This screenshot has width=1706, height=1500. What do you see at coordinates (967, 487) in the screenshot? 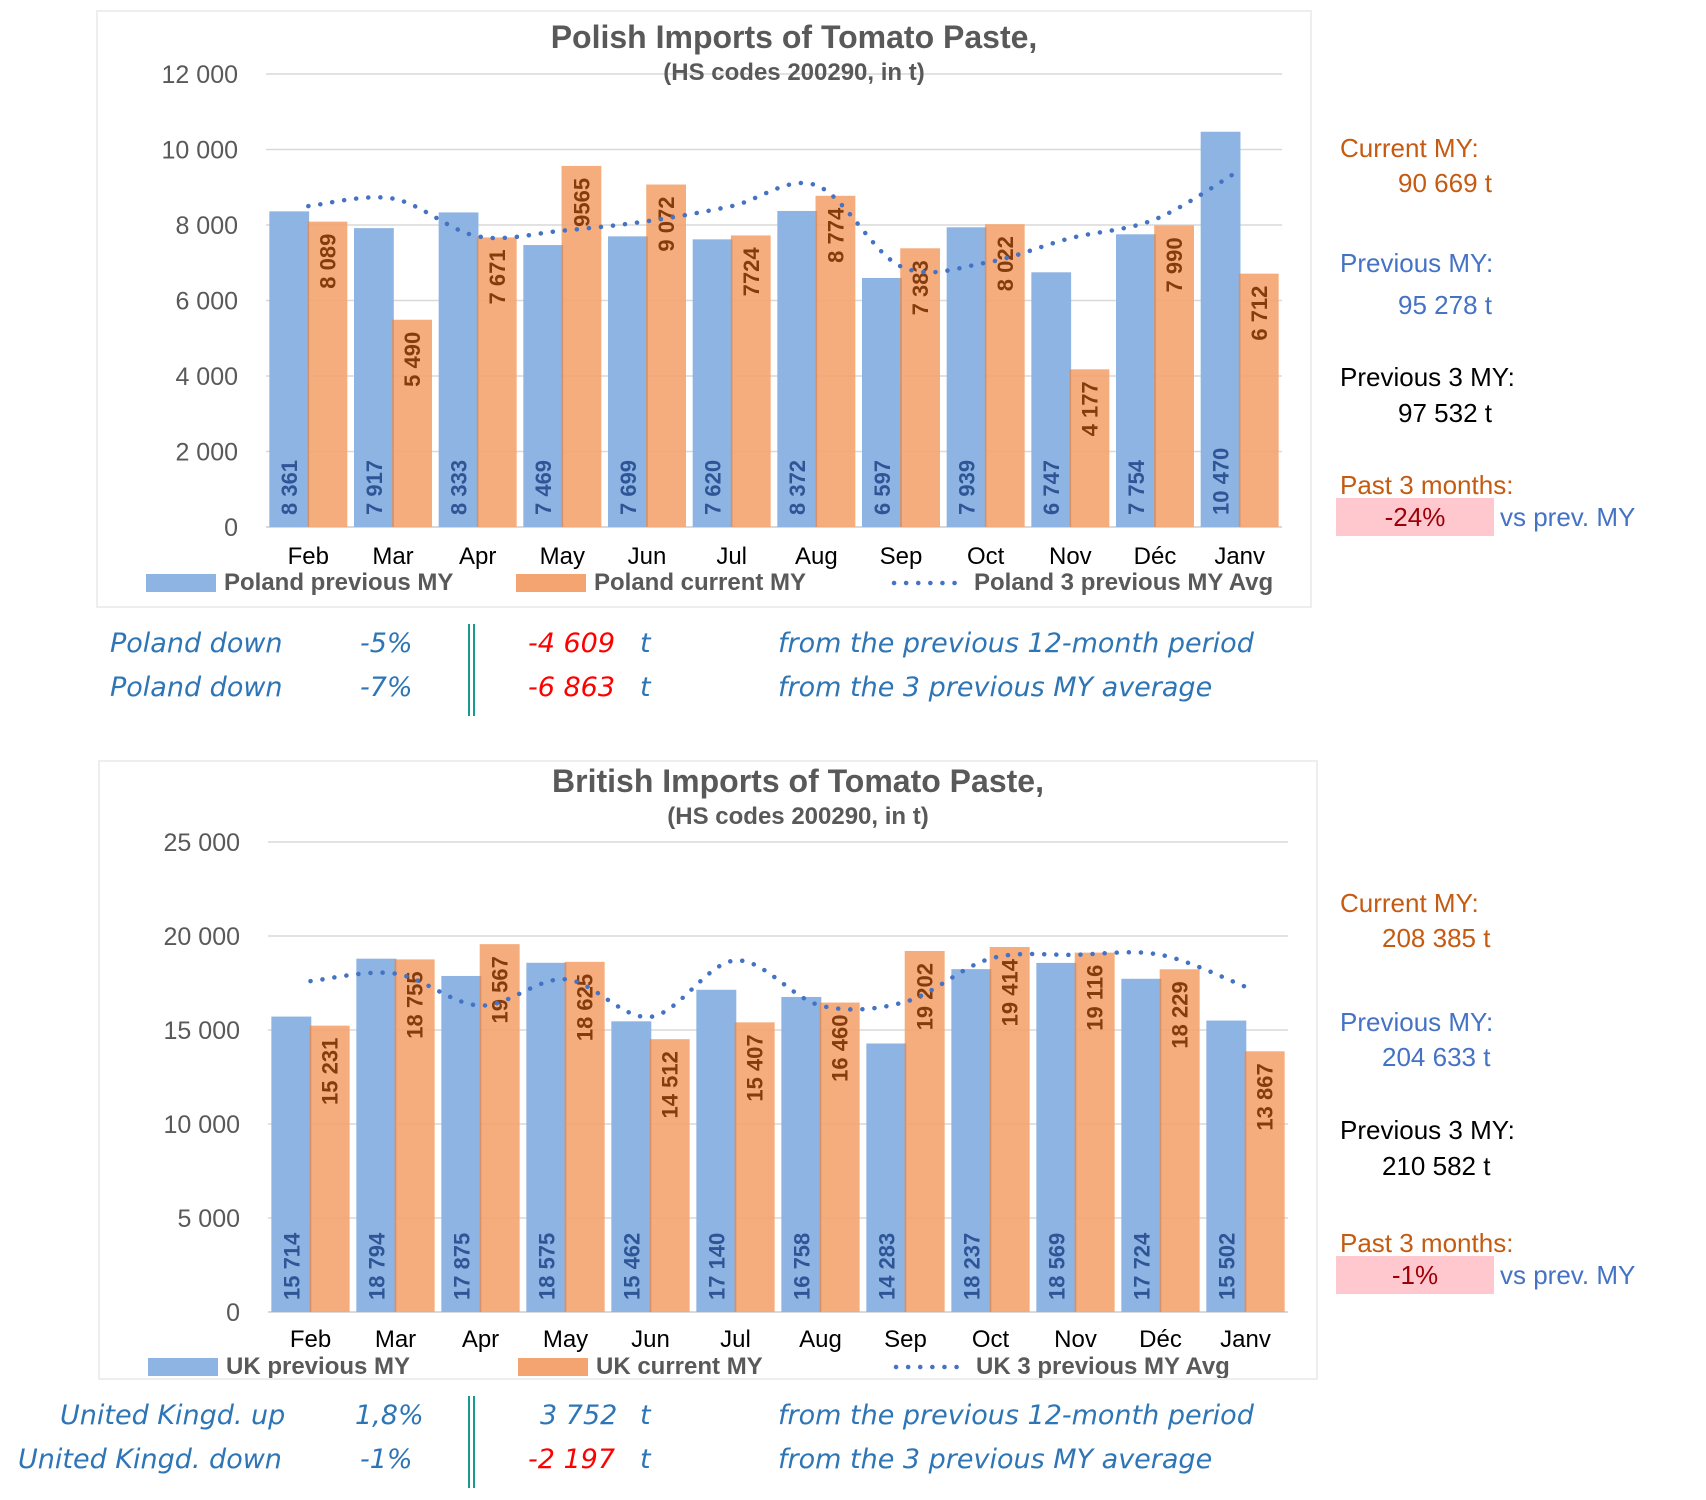
I see `poland-data-label-previous: 7 939` at bounding box center [967, 487].